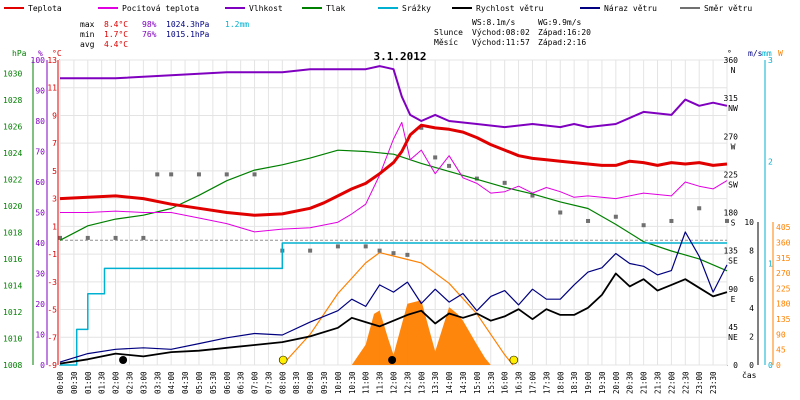 The height and width of the screenshot is (400, 800). What do you see at coordinates (494, 22) in the screenshot?
I see `info-wind-speed: WS:8.1m/s` at bounding box center [494, 22].